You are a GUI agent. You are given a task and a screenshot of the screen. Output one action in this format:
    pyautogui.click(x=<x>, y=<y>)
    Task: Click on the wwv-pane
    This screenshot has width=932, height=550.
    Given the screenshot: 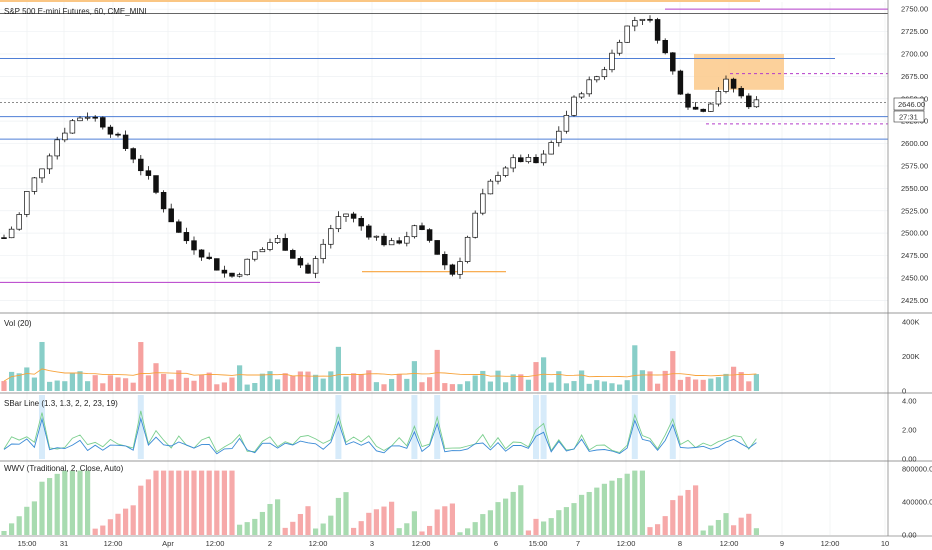 What is the action you would take?
    pyautogui.click(x=380, y=502)
    